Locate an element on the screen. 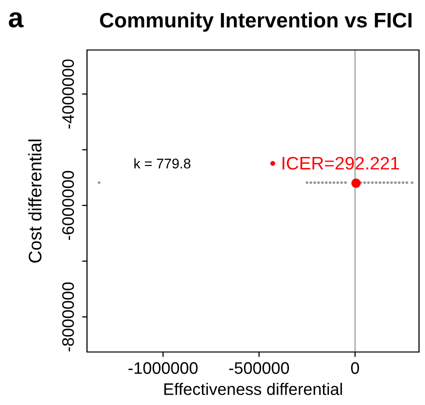 This screenshot has width=425, height=405. y-tick-label: -6000000 is located at coordinates (68, 205).